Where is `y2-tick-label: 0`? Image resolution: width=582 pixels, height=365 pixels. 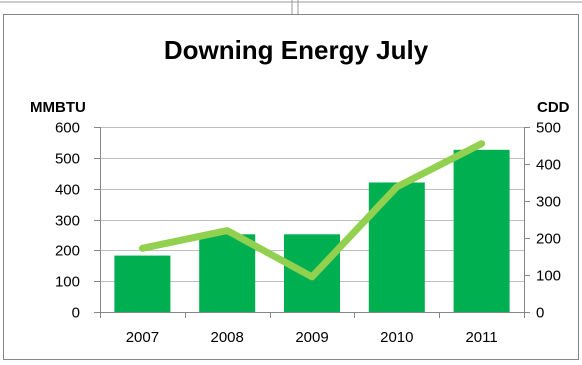 y2-tick-label: 0 is located at coordinates (540, 313).